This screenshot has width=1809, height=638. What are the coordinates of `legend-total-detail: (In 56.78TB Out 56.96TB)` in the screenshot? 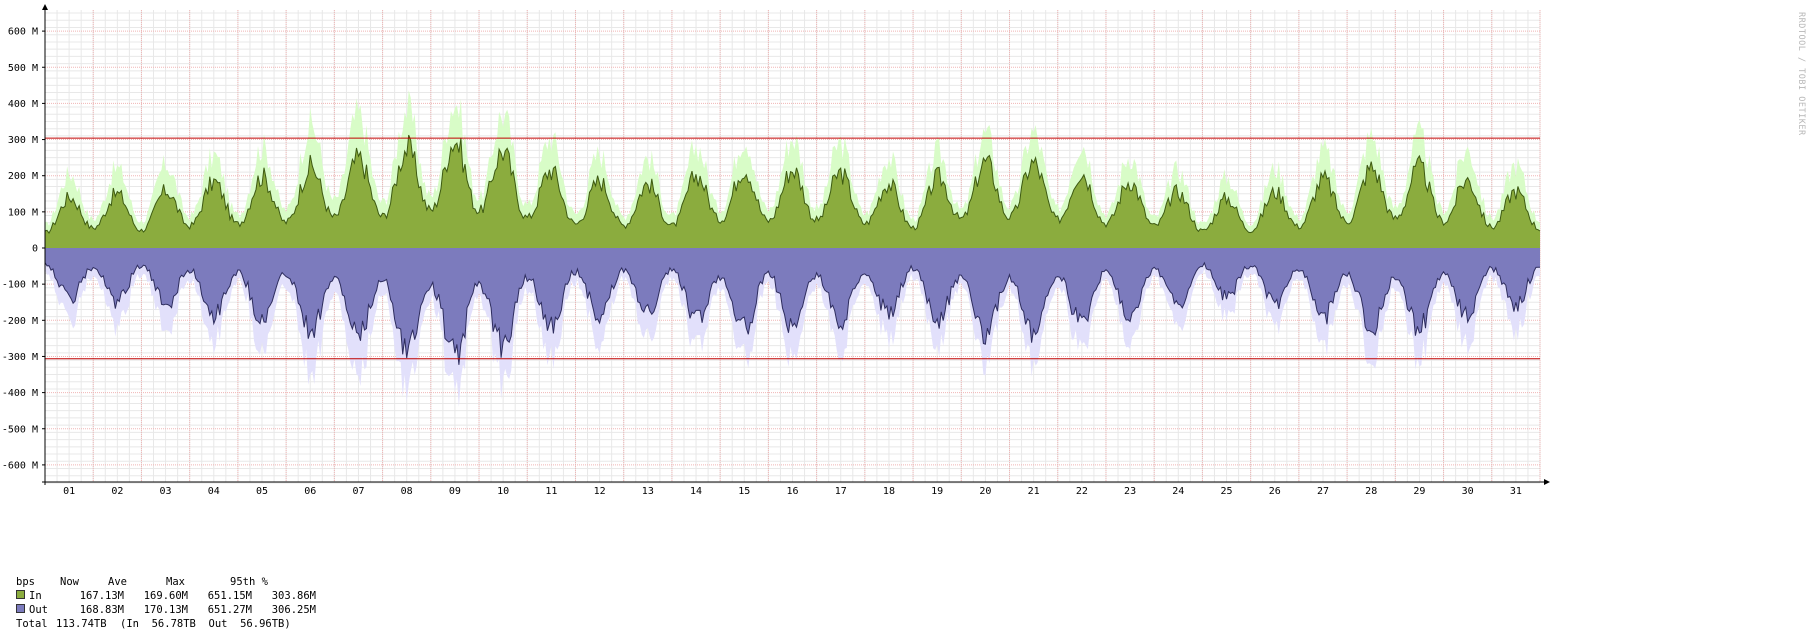 It's located at (205, 624).